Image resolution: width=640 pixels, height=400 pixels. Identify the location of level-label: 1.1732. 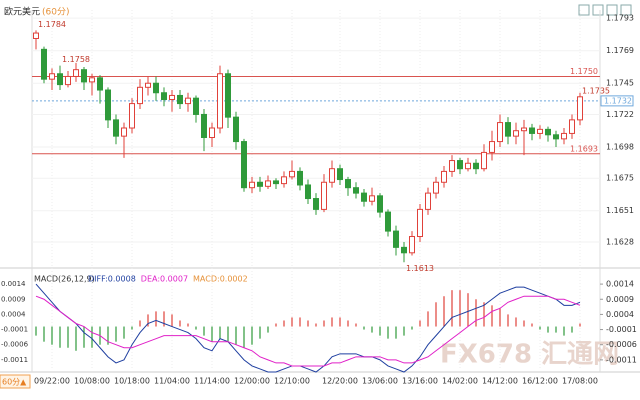
(618, 100).